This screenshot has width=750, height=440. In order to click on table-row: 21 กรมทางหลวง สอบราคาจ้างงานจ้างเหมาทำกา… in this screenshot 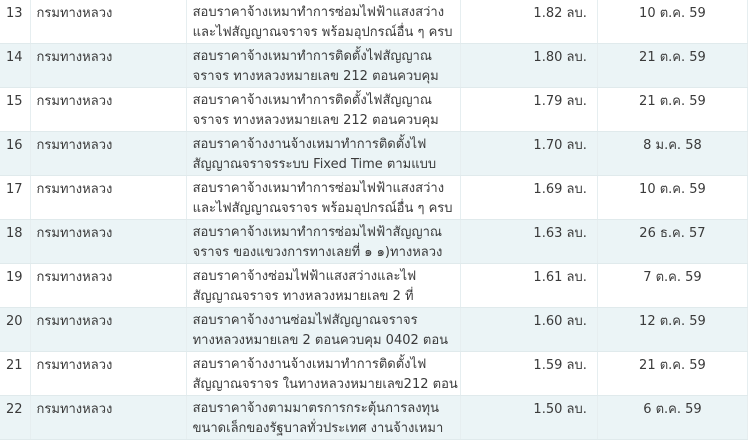, I will do `click(374, 373)`.